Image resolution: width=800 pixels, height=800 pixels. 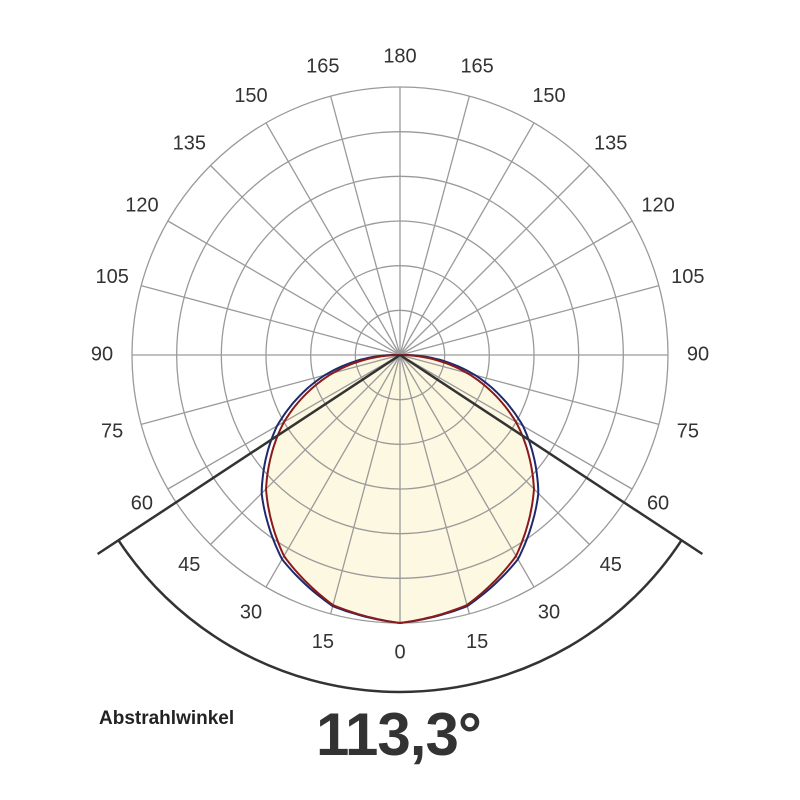 I want to click on angle-label: 0, so click(x=399, y=652).